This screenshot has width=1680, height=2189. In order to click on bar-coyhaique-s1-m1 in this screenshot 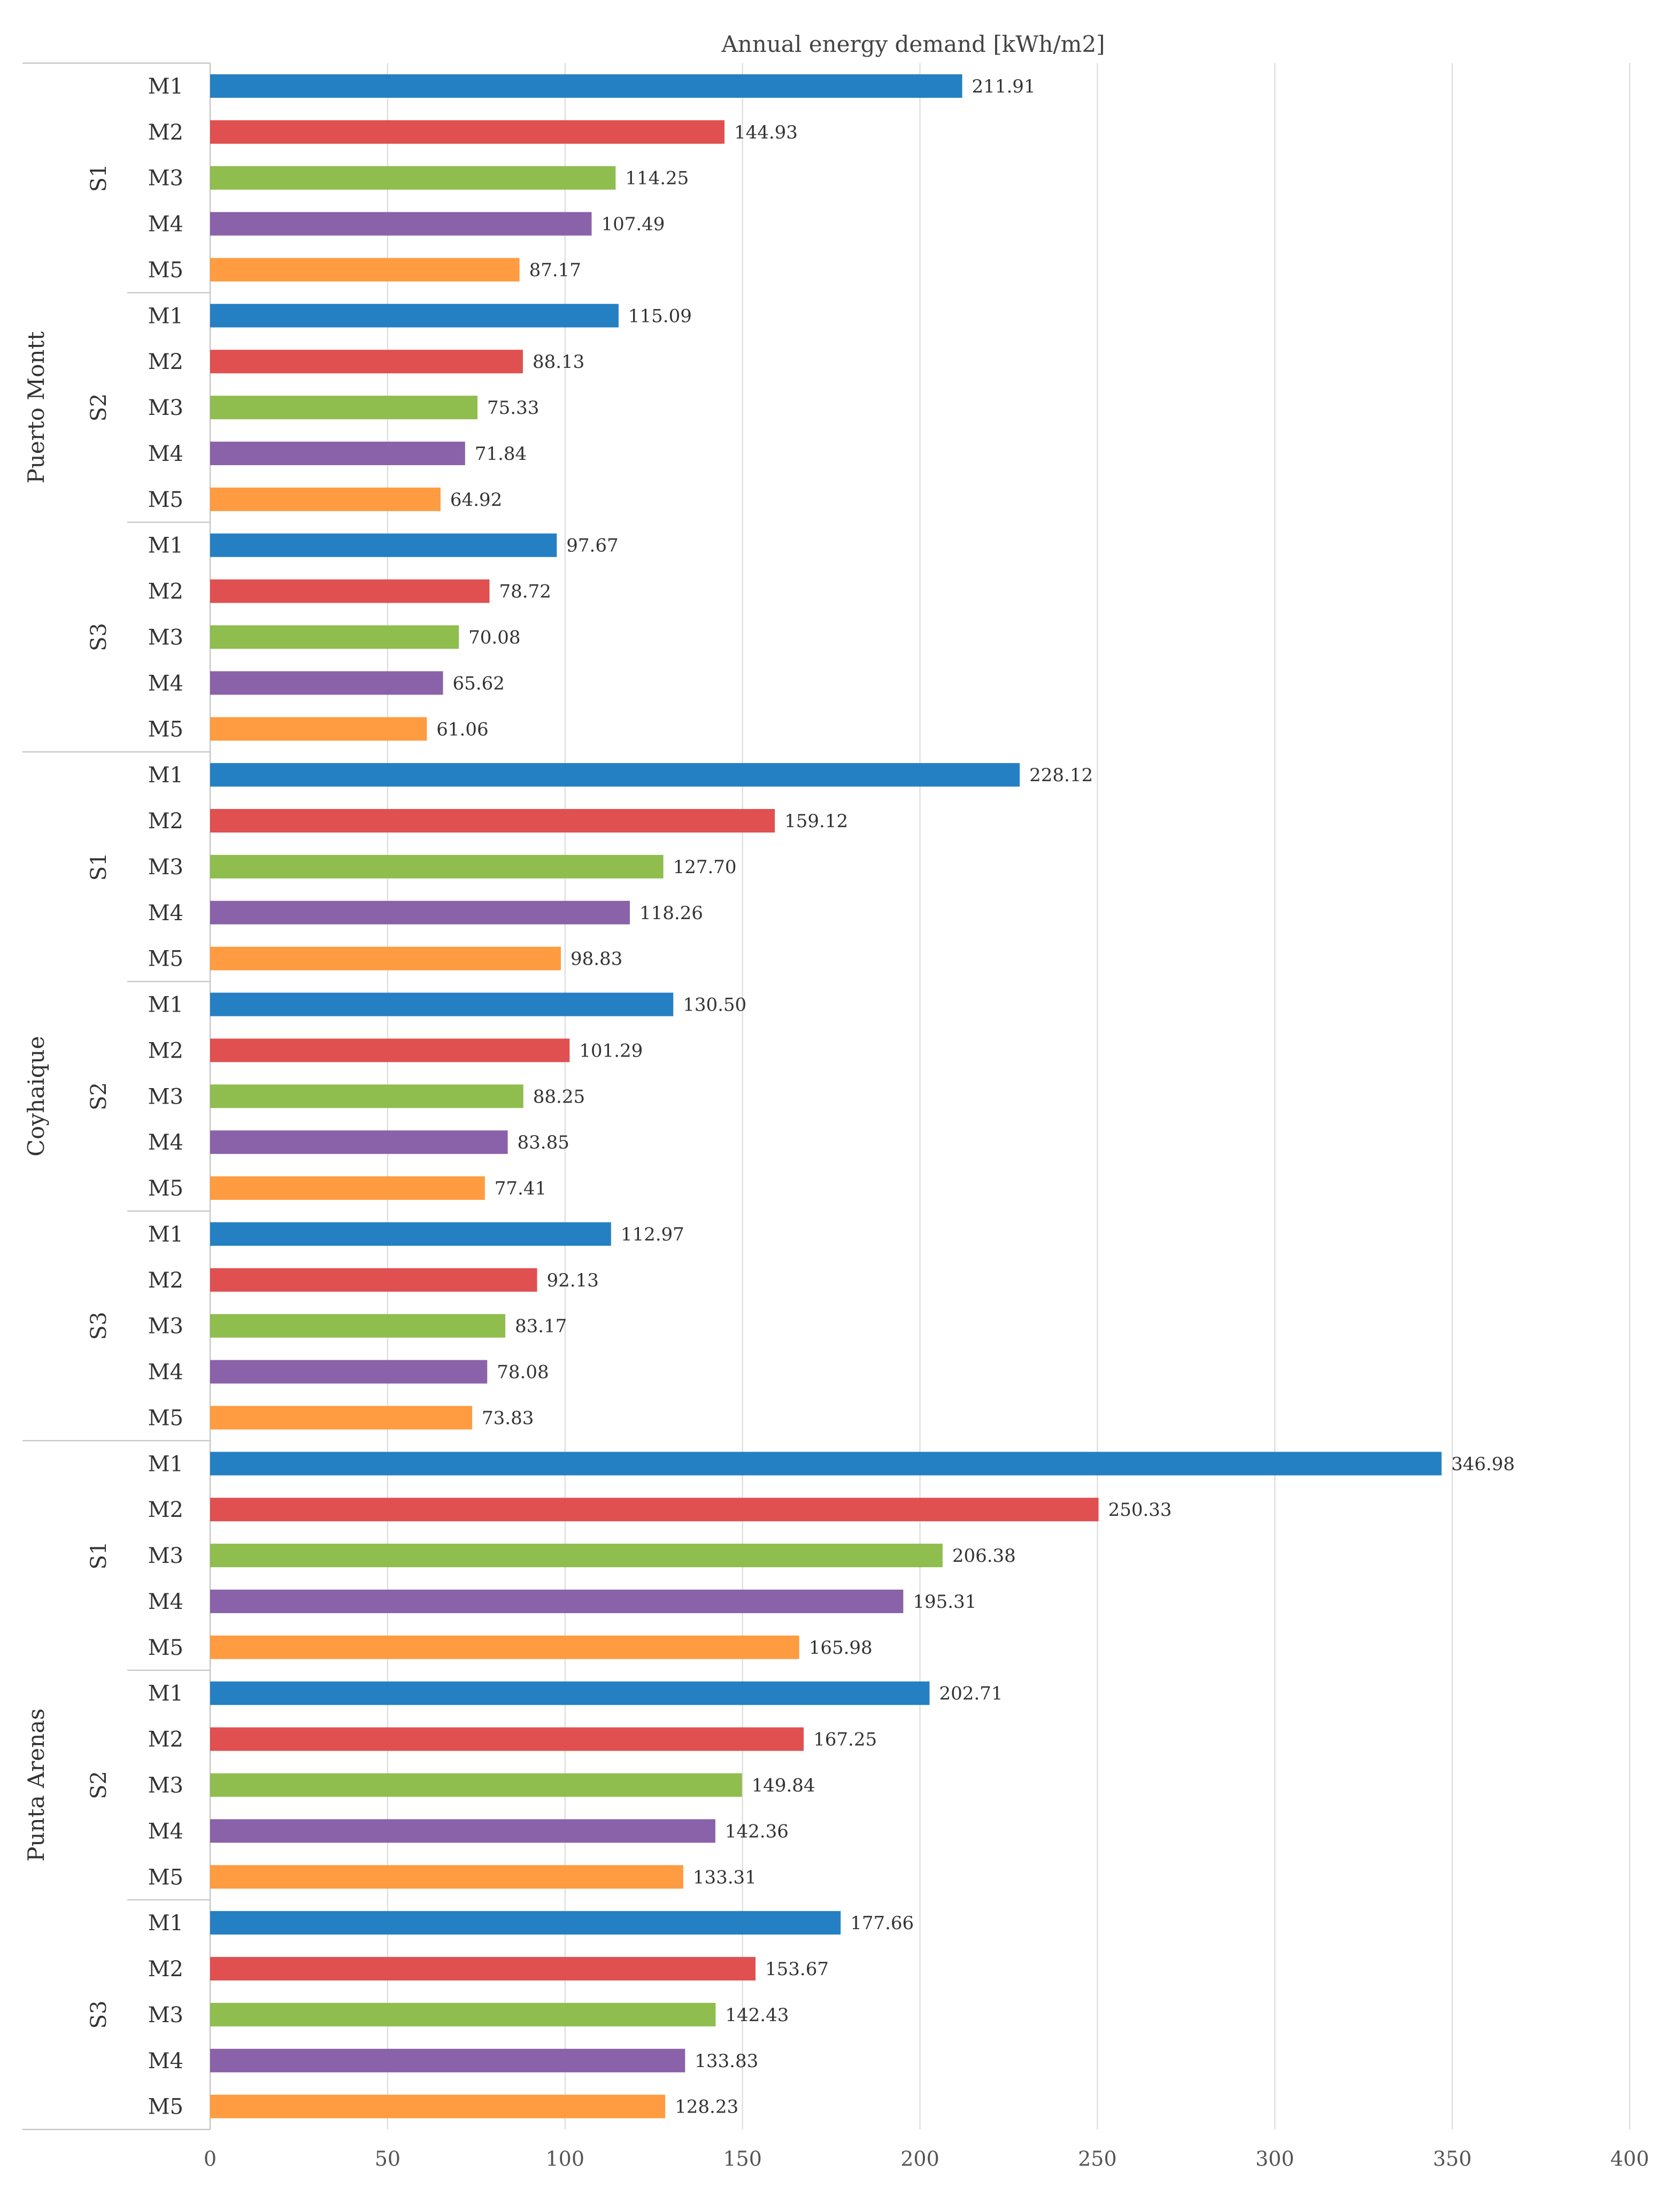, I will do `click(615, 775)`.